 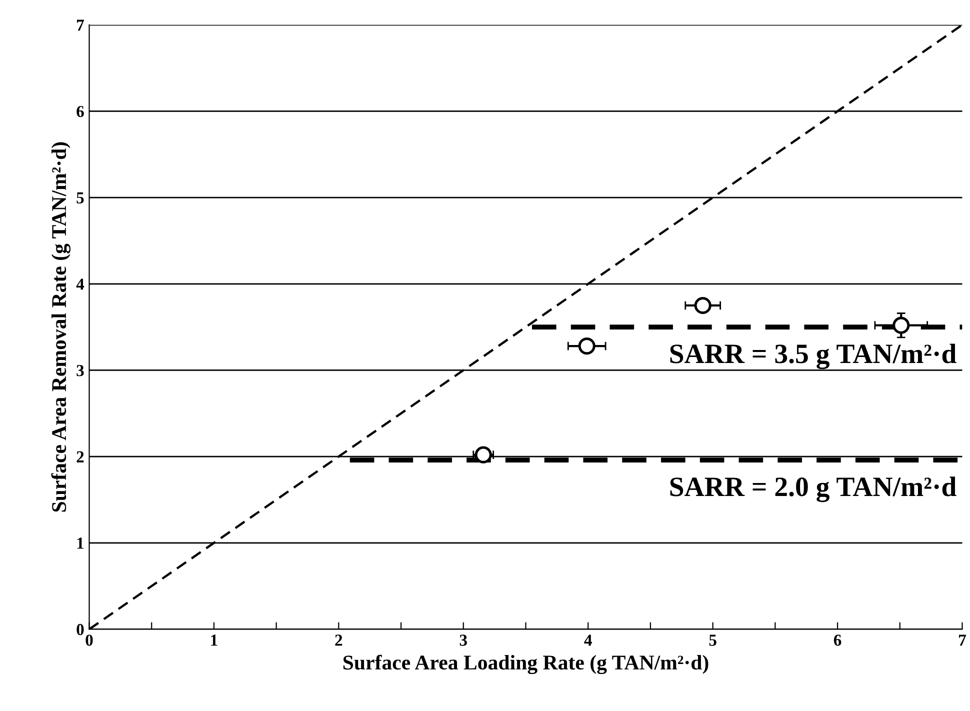 I want to click on y-tick-label: 6, so click(x=80, y=112).